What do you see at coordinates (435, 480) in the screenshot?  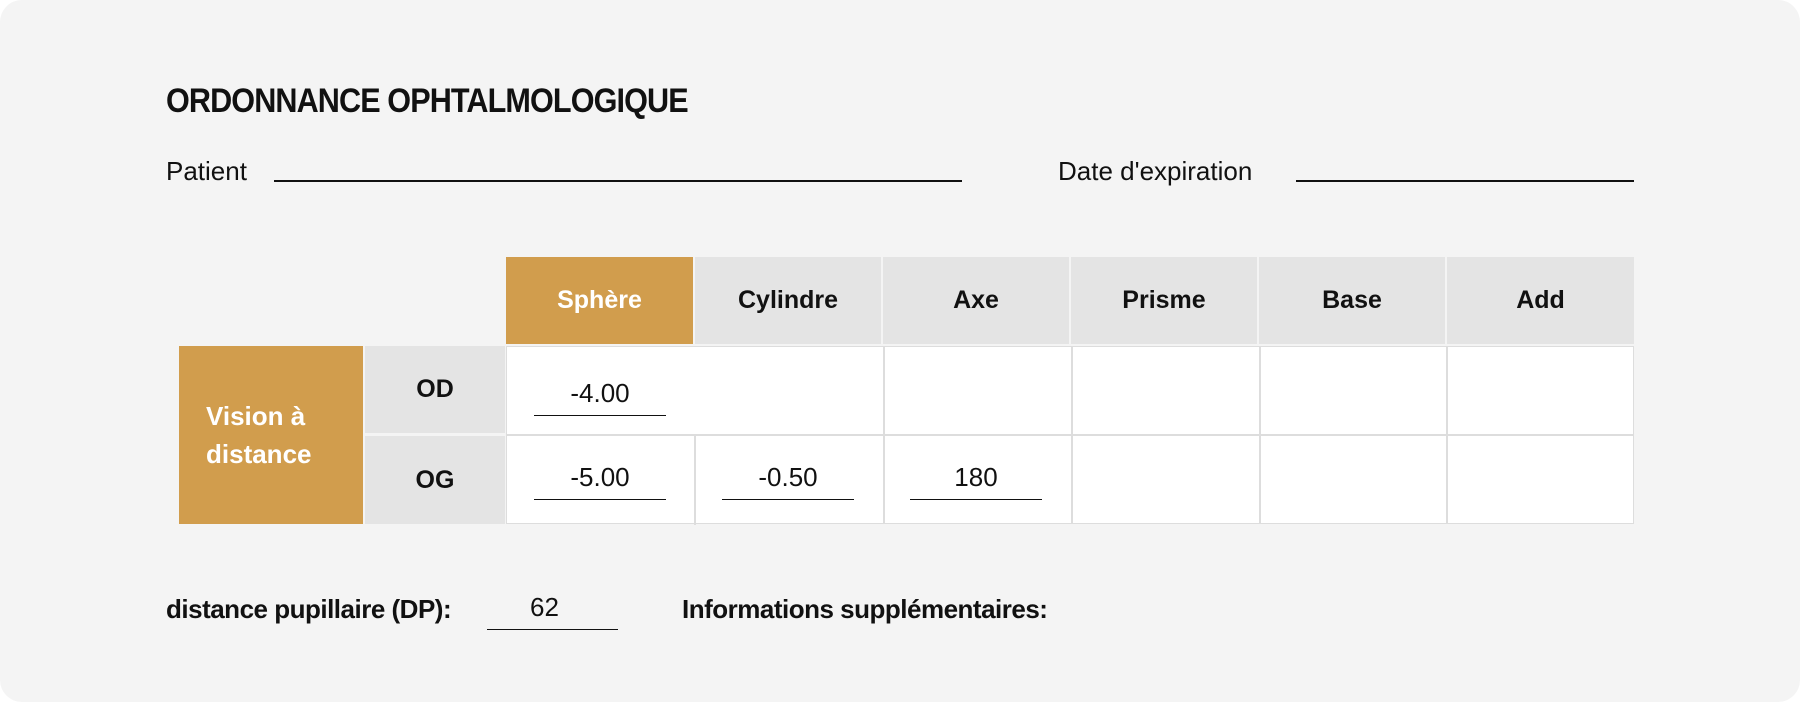 I see `row-label-og: OG` at bounding box center [435, 480].